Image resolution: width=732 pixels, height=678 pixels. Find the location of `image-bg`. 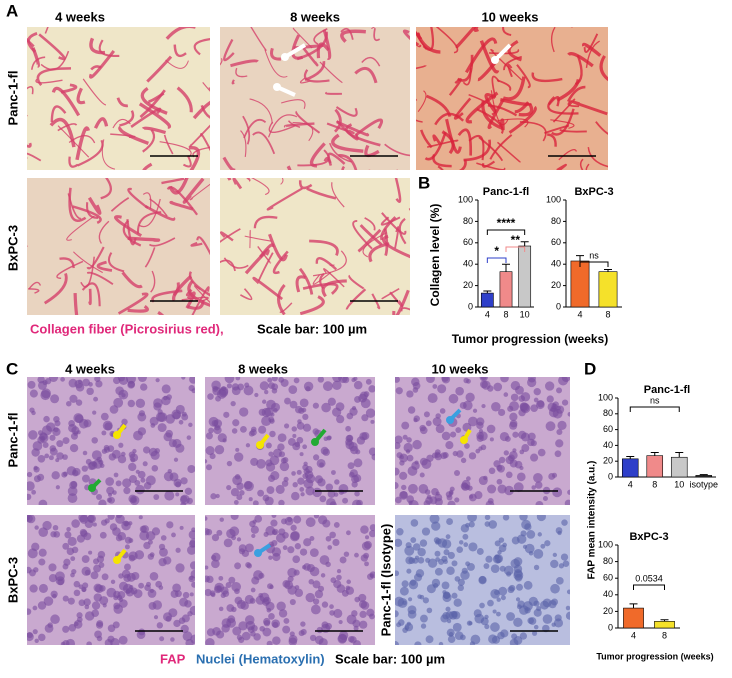

image-bg is located at coordinates (315, 98).